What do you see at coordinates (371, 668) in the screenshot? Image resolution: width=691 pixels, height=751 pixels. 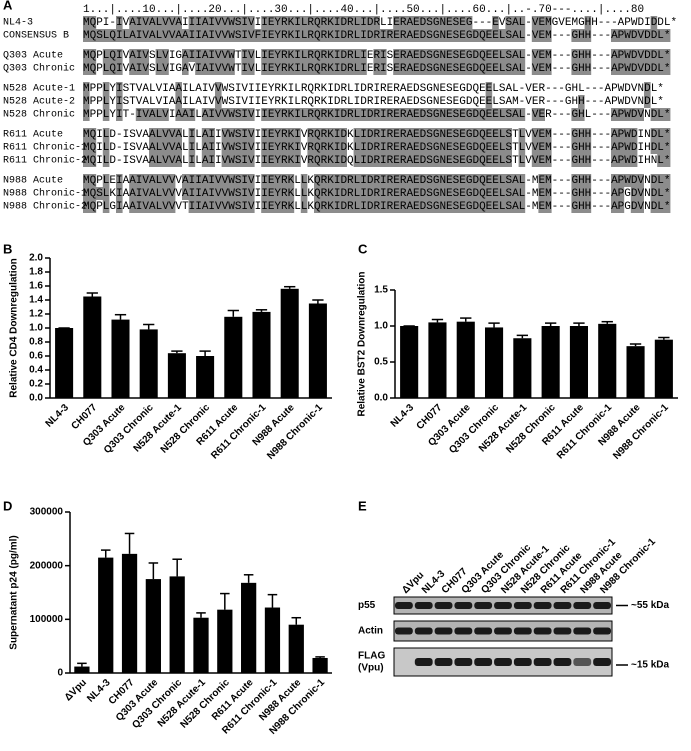 I see `row-label: (Vpu)` at bounding box center [371, 668].